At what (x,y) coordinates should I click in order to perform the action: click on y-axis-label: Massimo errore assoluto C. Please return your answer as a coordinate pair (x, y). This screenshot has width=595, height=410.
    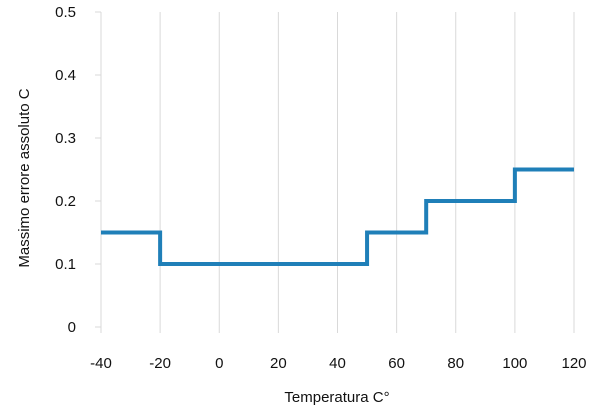
    Looking at the image, I should click on (24, 177).